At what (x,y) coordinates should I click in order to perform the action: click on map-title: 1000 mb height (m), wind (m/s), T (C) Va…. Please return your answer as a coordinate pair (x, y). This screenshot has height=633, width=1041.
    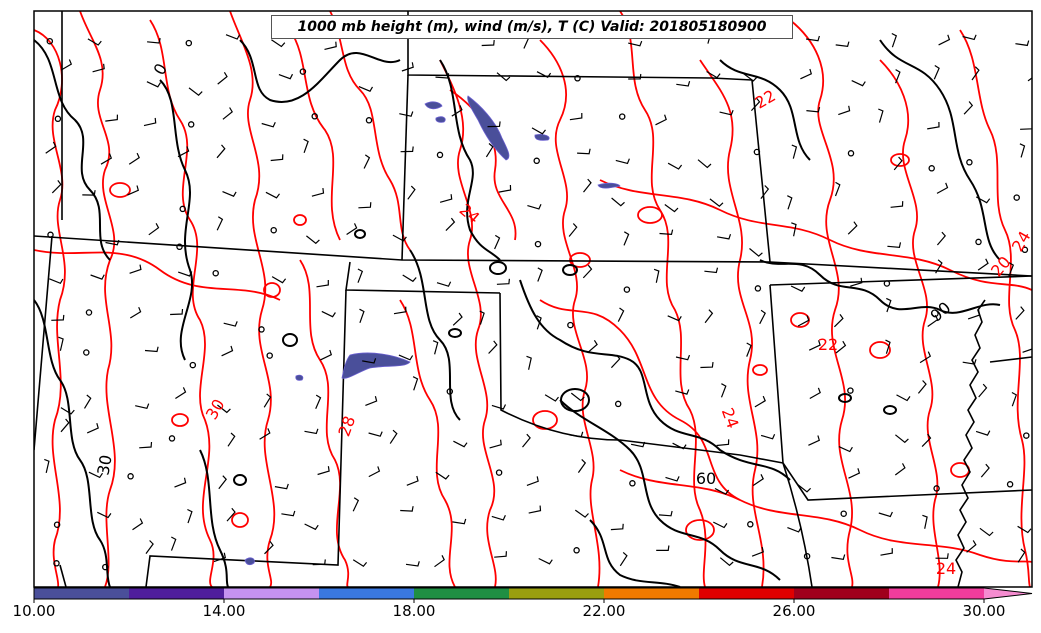
    Looking at the image, I should click on (532, 27).